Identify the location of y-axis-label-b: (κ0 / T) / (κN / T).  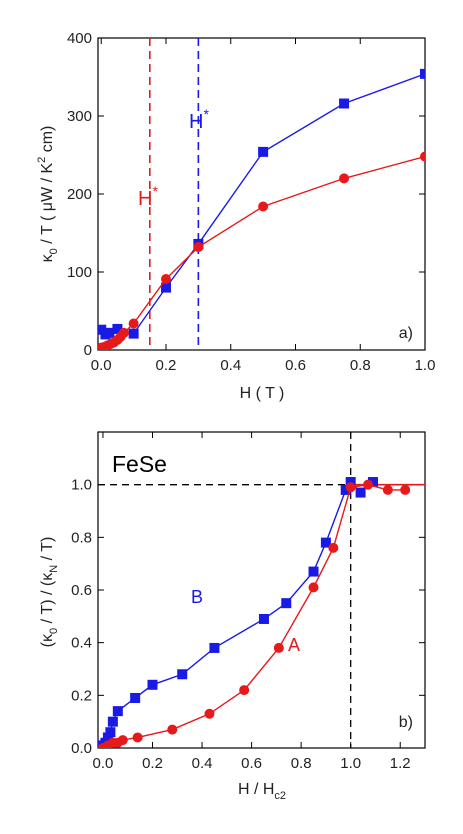
(49, 592).